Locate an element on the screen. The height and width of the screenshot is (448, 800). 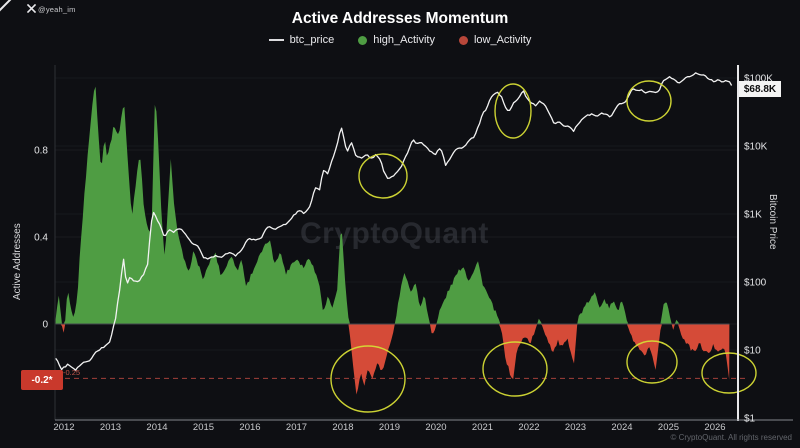
year-tick-label: 2014 is located at coordinates (156, 427).